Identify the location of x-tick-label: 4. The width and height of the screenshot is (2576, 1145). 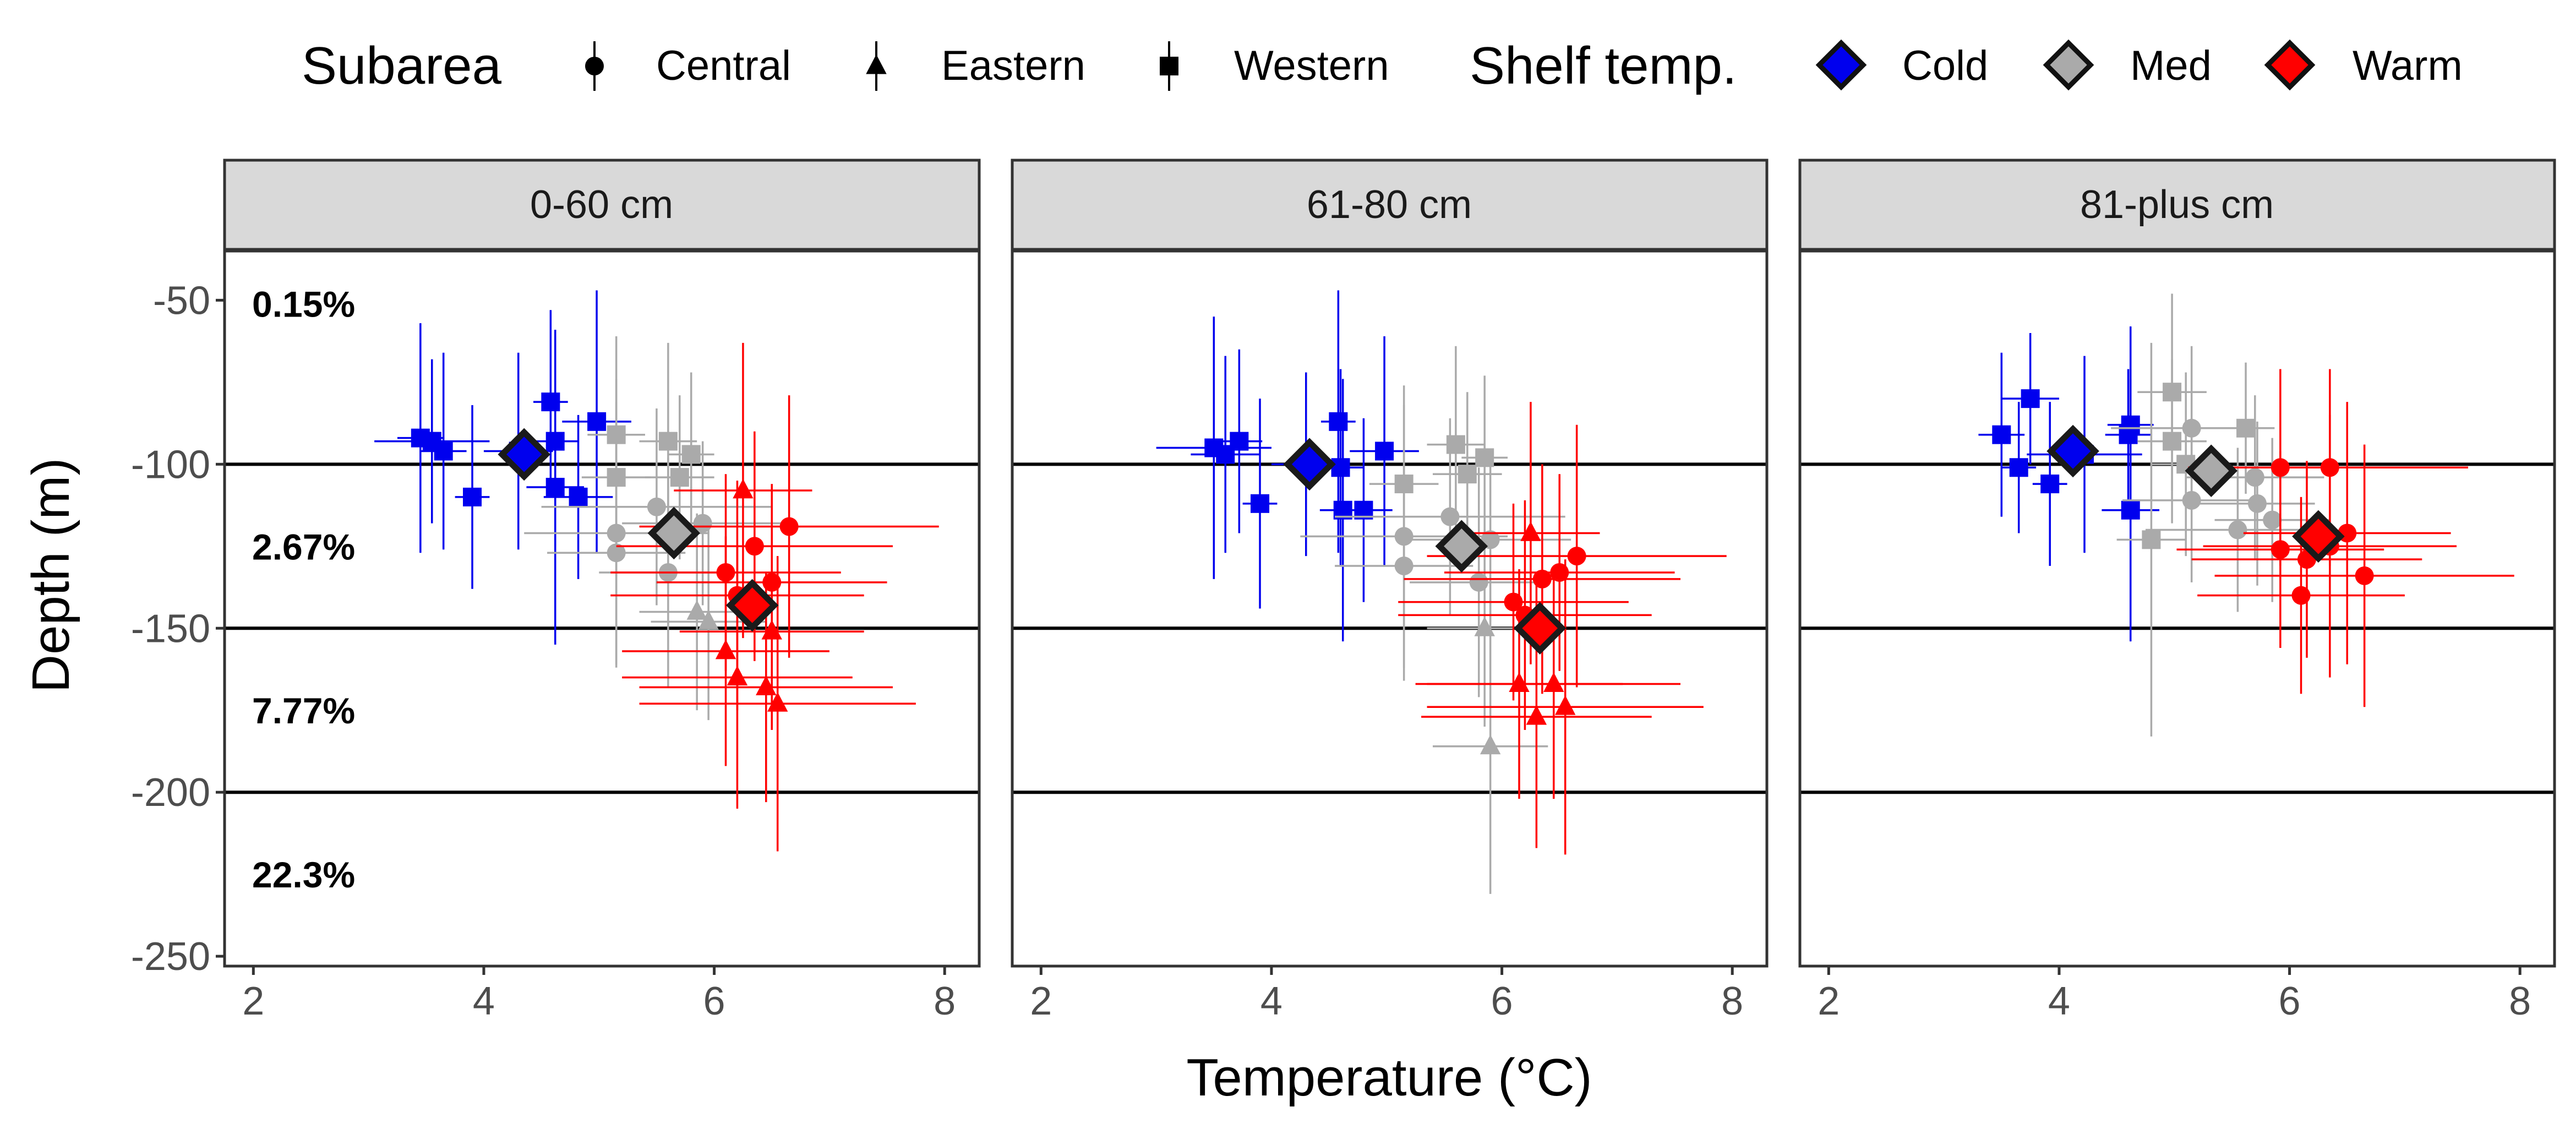
(484, 1001).